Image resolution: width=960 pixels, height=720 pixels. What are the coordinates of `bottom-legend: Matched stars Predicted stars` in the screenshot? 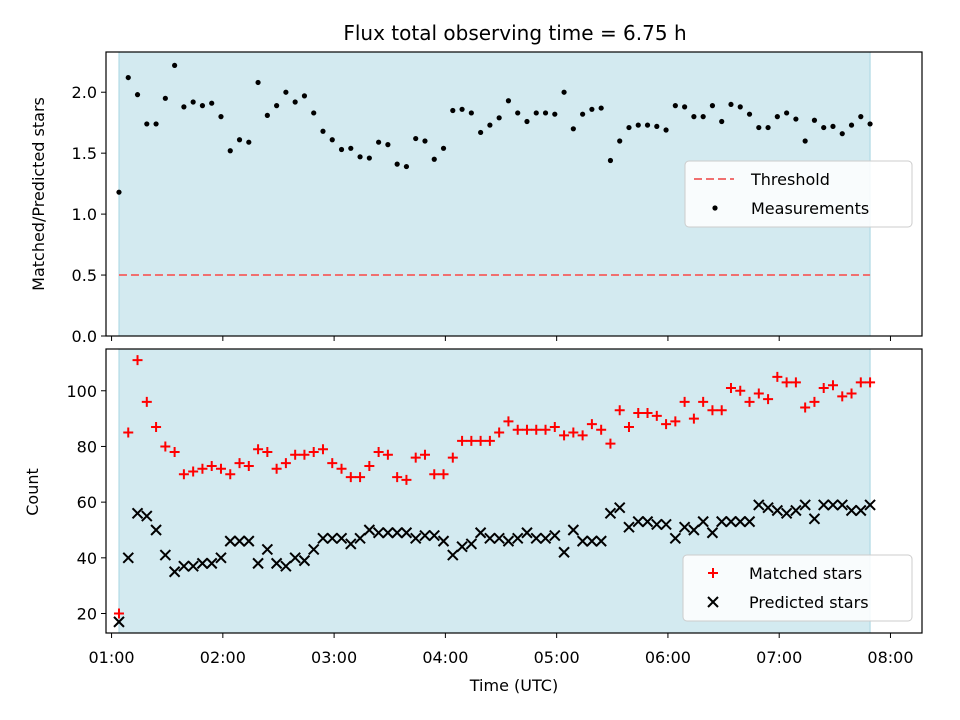 It's located at (797, 588).